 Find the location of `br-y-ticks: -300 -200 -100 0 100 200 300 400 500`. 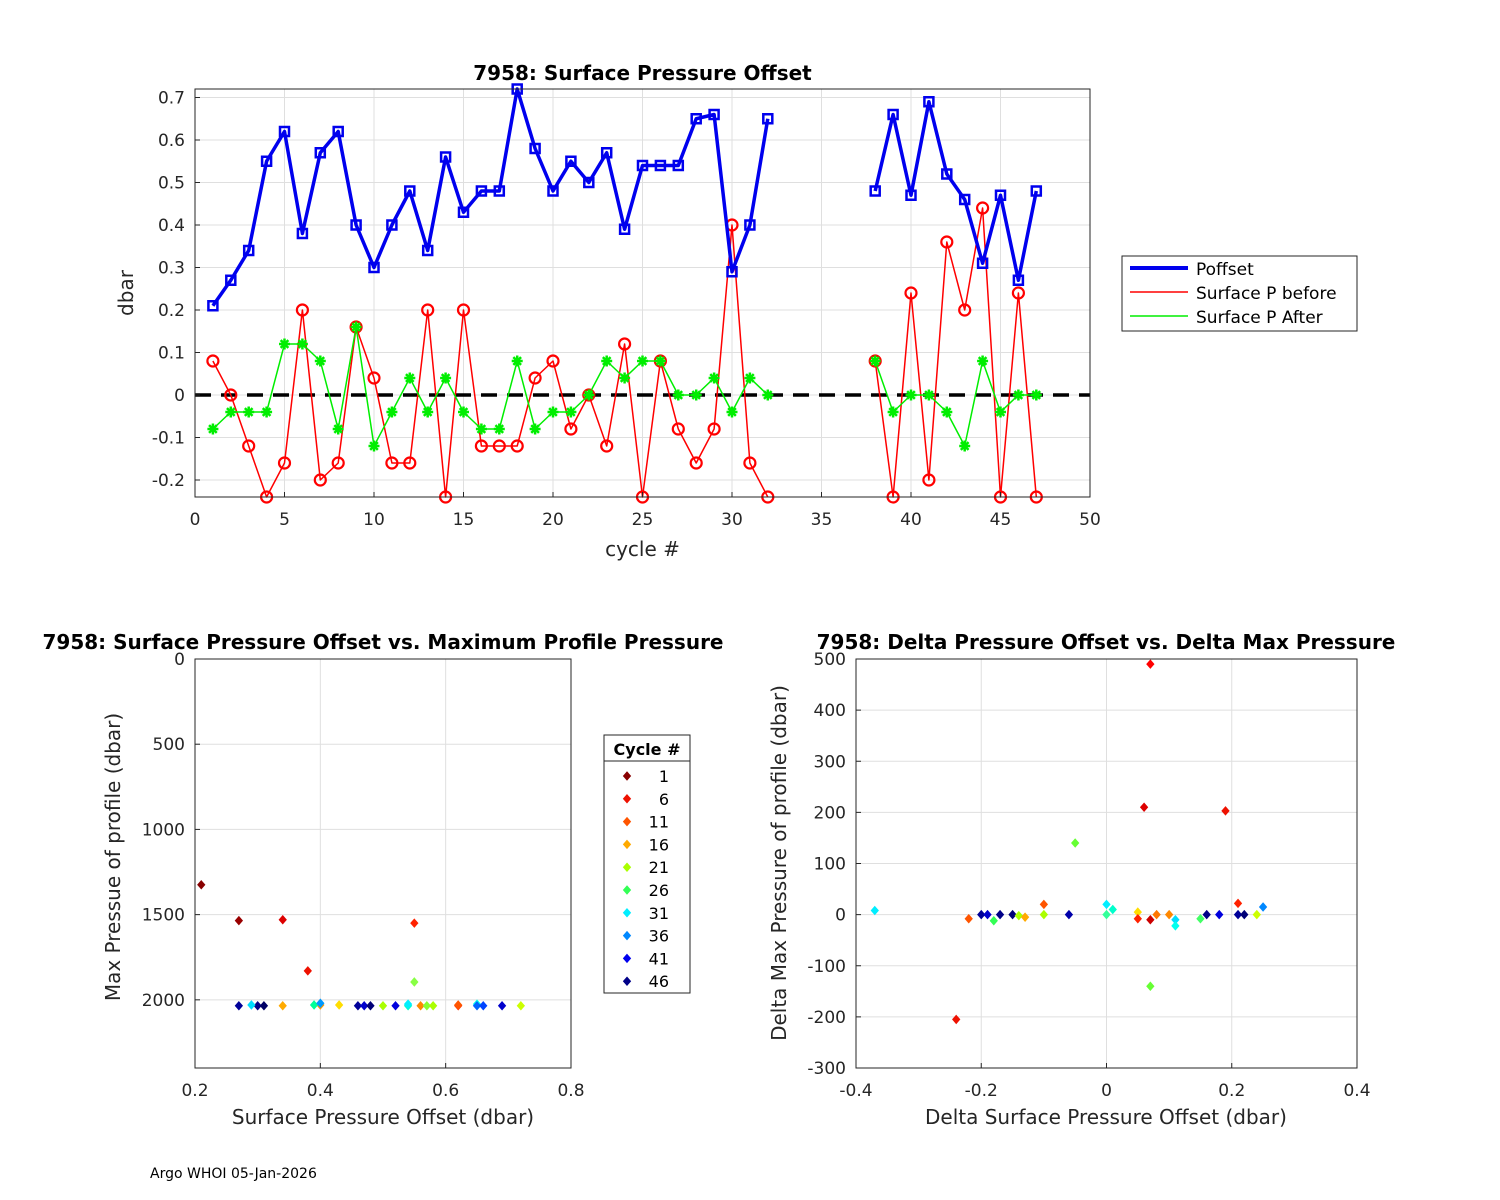

br-y-ticks: -300 -200 -100 0 100 200 300 400 500 is located at coordinates (834, 864).